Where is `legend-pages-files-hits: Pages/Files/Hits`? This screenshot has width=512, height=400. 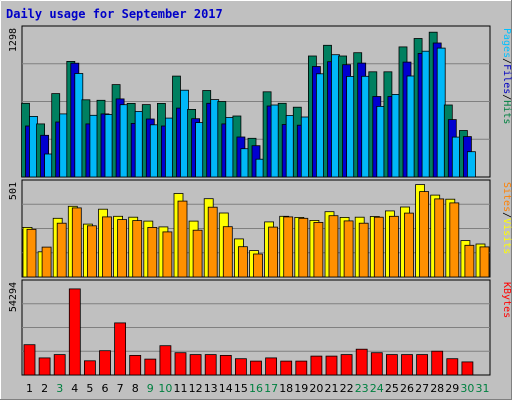
legend-pages-files-hits: Pages/Files/Hits is located at coordinates (506, 76).